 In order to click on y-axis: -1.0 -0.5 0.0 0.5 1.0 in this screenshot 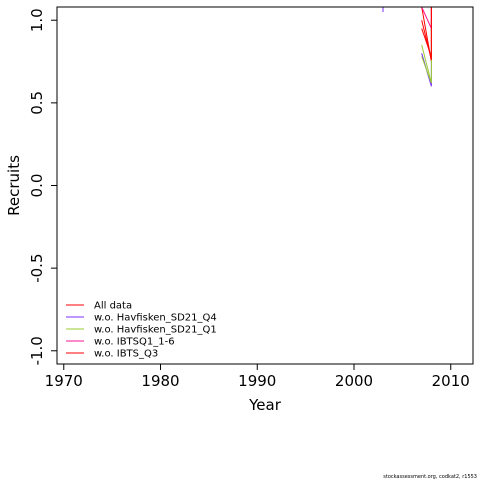, I will do `click(42, 186)`.